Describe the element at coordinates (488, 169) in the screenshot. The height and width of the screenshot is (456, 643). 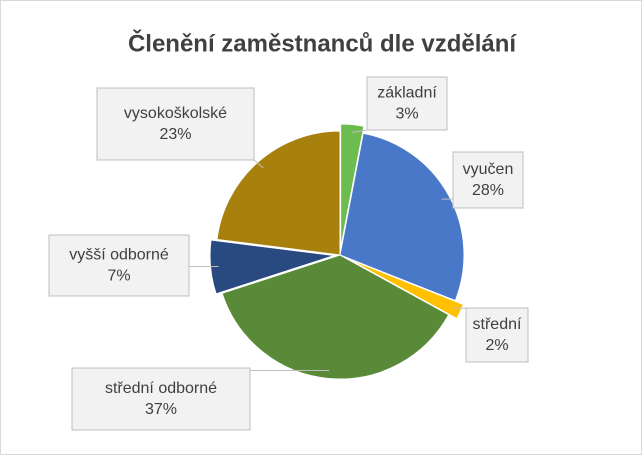
I see `label-name: vyučen` at that location.